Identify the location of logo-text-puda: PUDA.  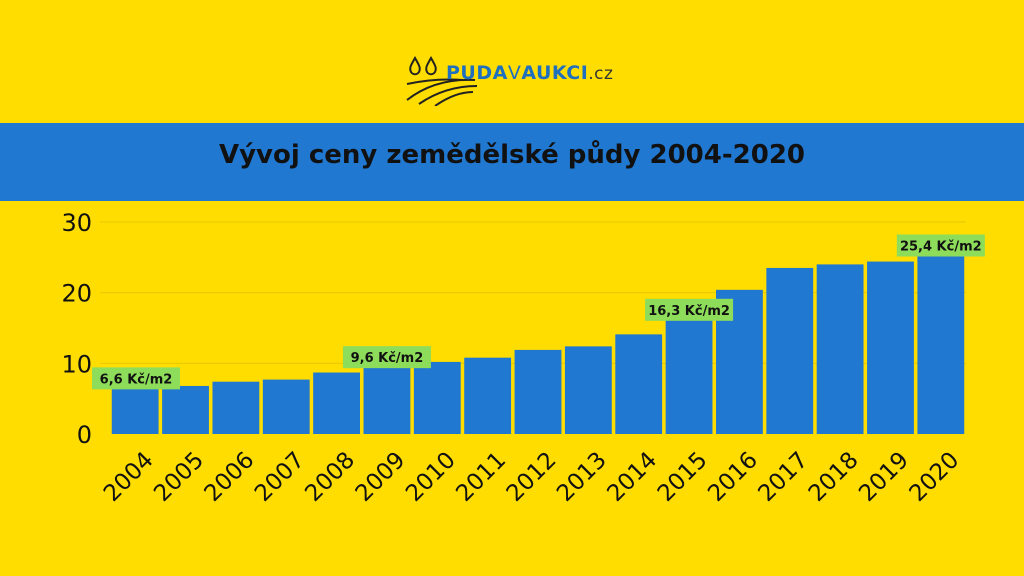
(477, 73).